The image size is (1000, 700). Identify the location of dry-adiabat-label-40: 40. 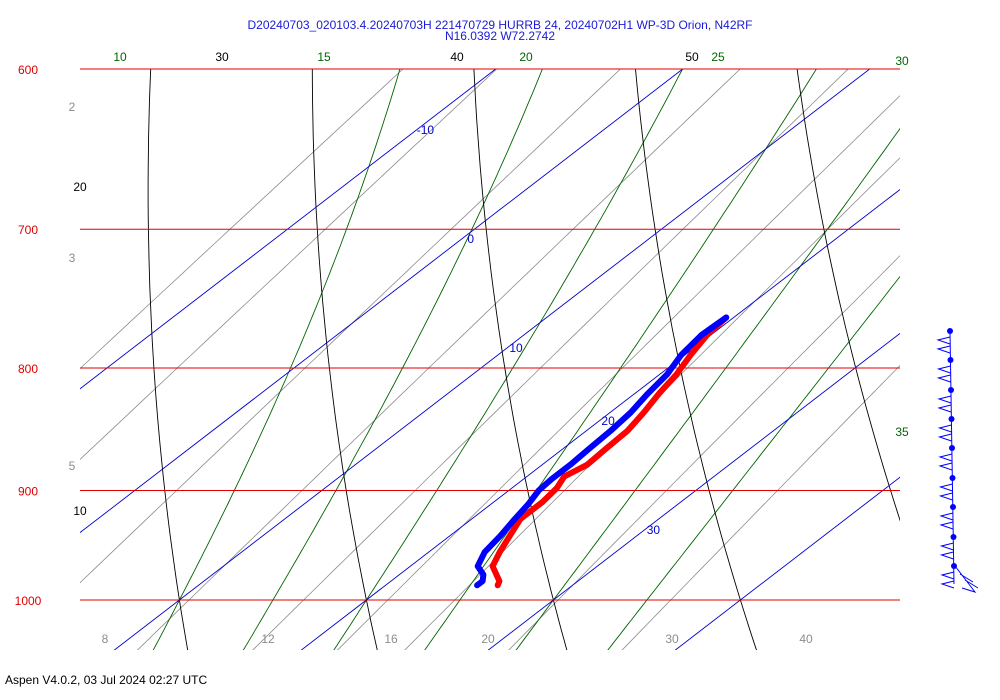
(457, 57).